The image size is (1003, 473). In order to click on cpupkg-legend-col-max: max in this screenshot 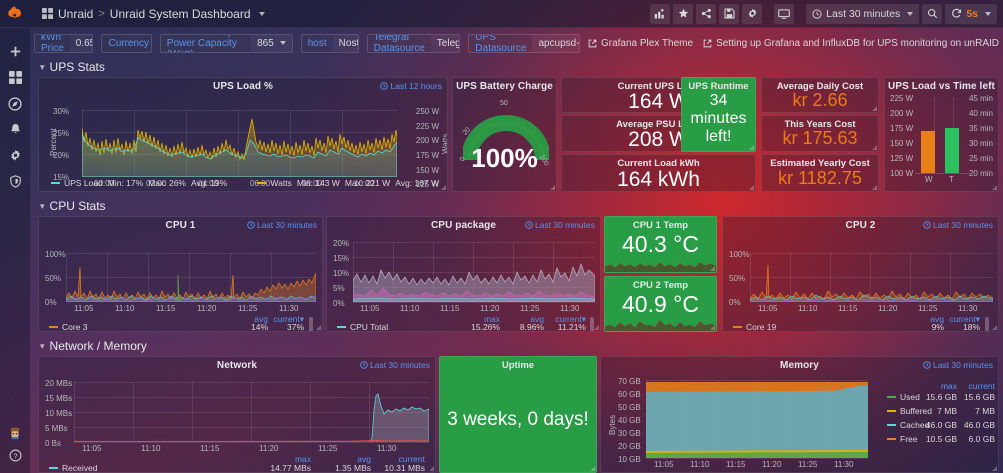, I will do `click(491, 319)`.